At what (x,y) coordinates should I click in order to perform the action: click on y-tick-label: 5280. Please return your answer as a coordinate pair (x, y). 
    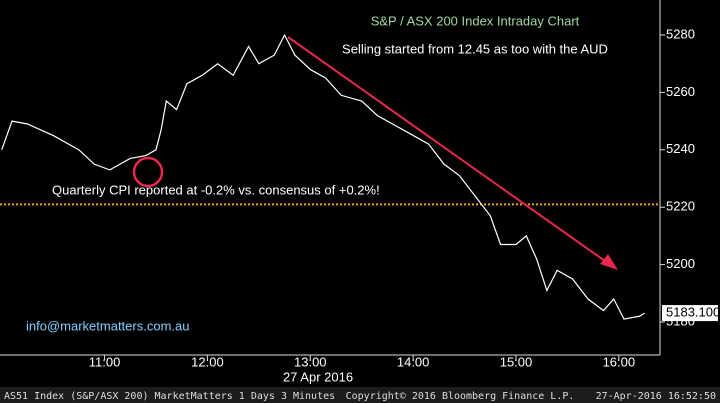
    Looking at the image, I should click on (680, 33).